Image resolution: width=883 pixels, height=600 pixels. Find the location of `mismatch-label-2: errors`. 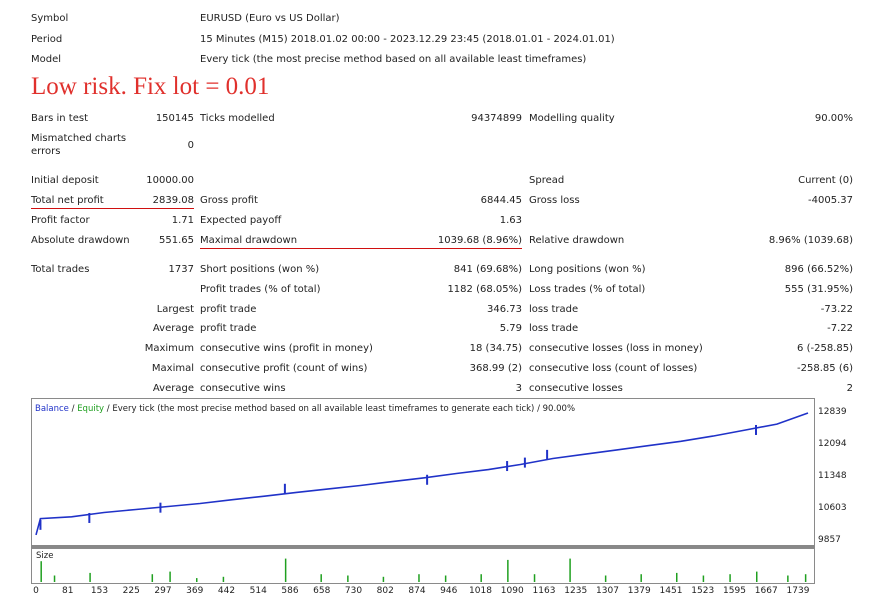

mismatch-label-2: errors is located at coordinates (46, 151).